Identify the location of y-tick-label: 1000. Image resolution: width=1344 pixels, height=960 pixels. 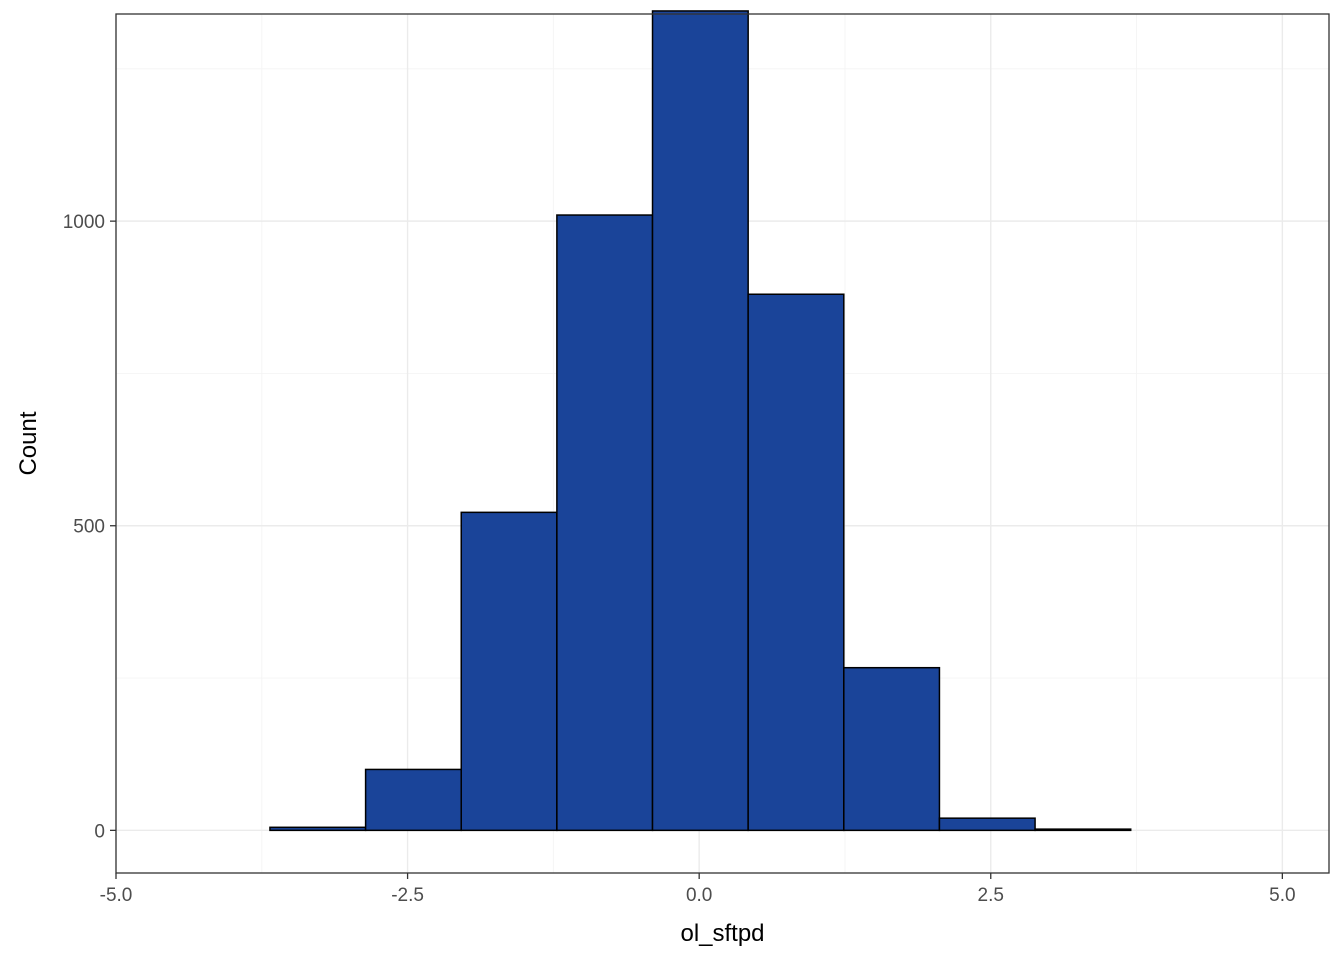
(84, 222).